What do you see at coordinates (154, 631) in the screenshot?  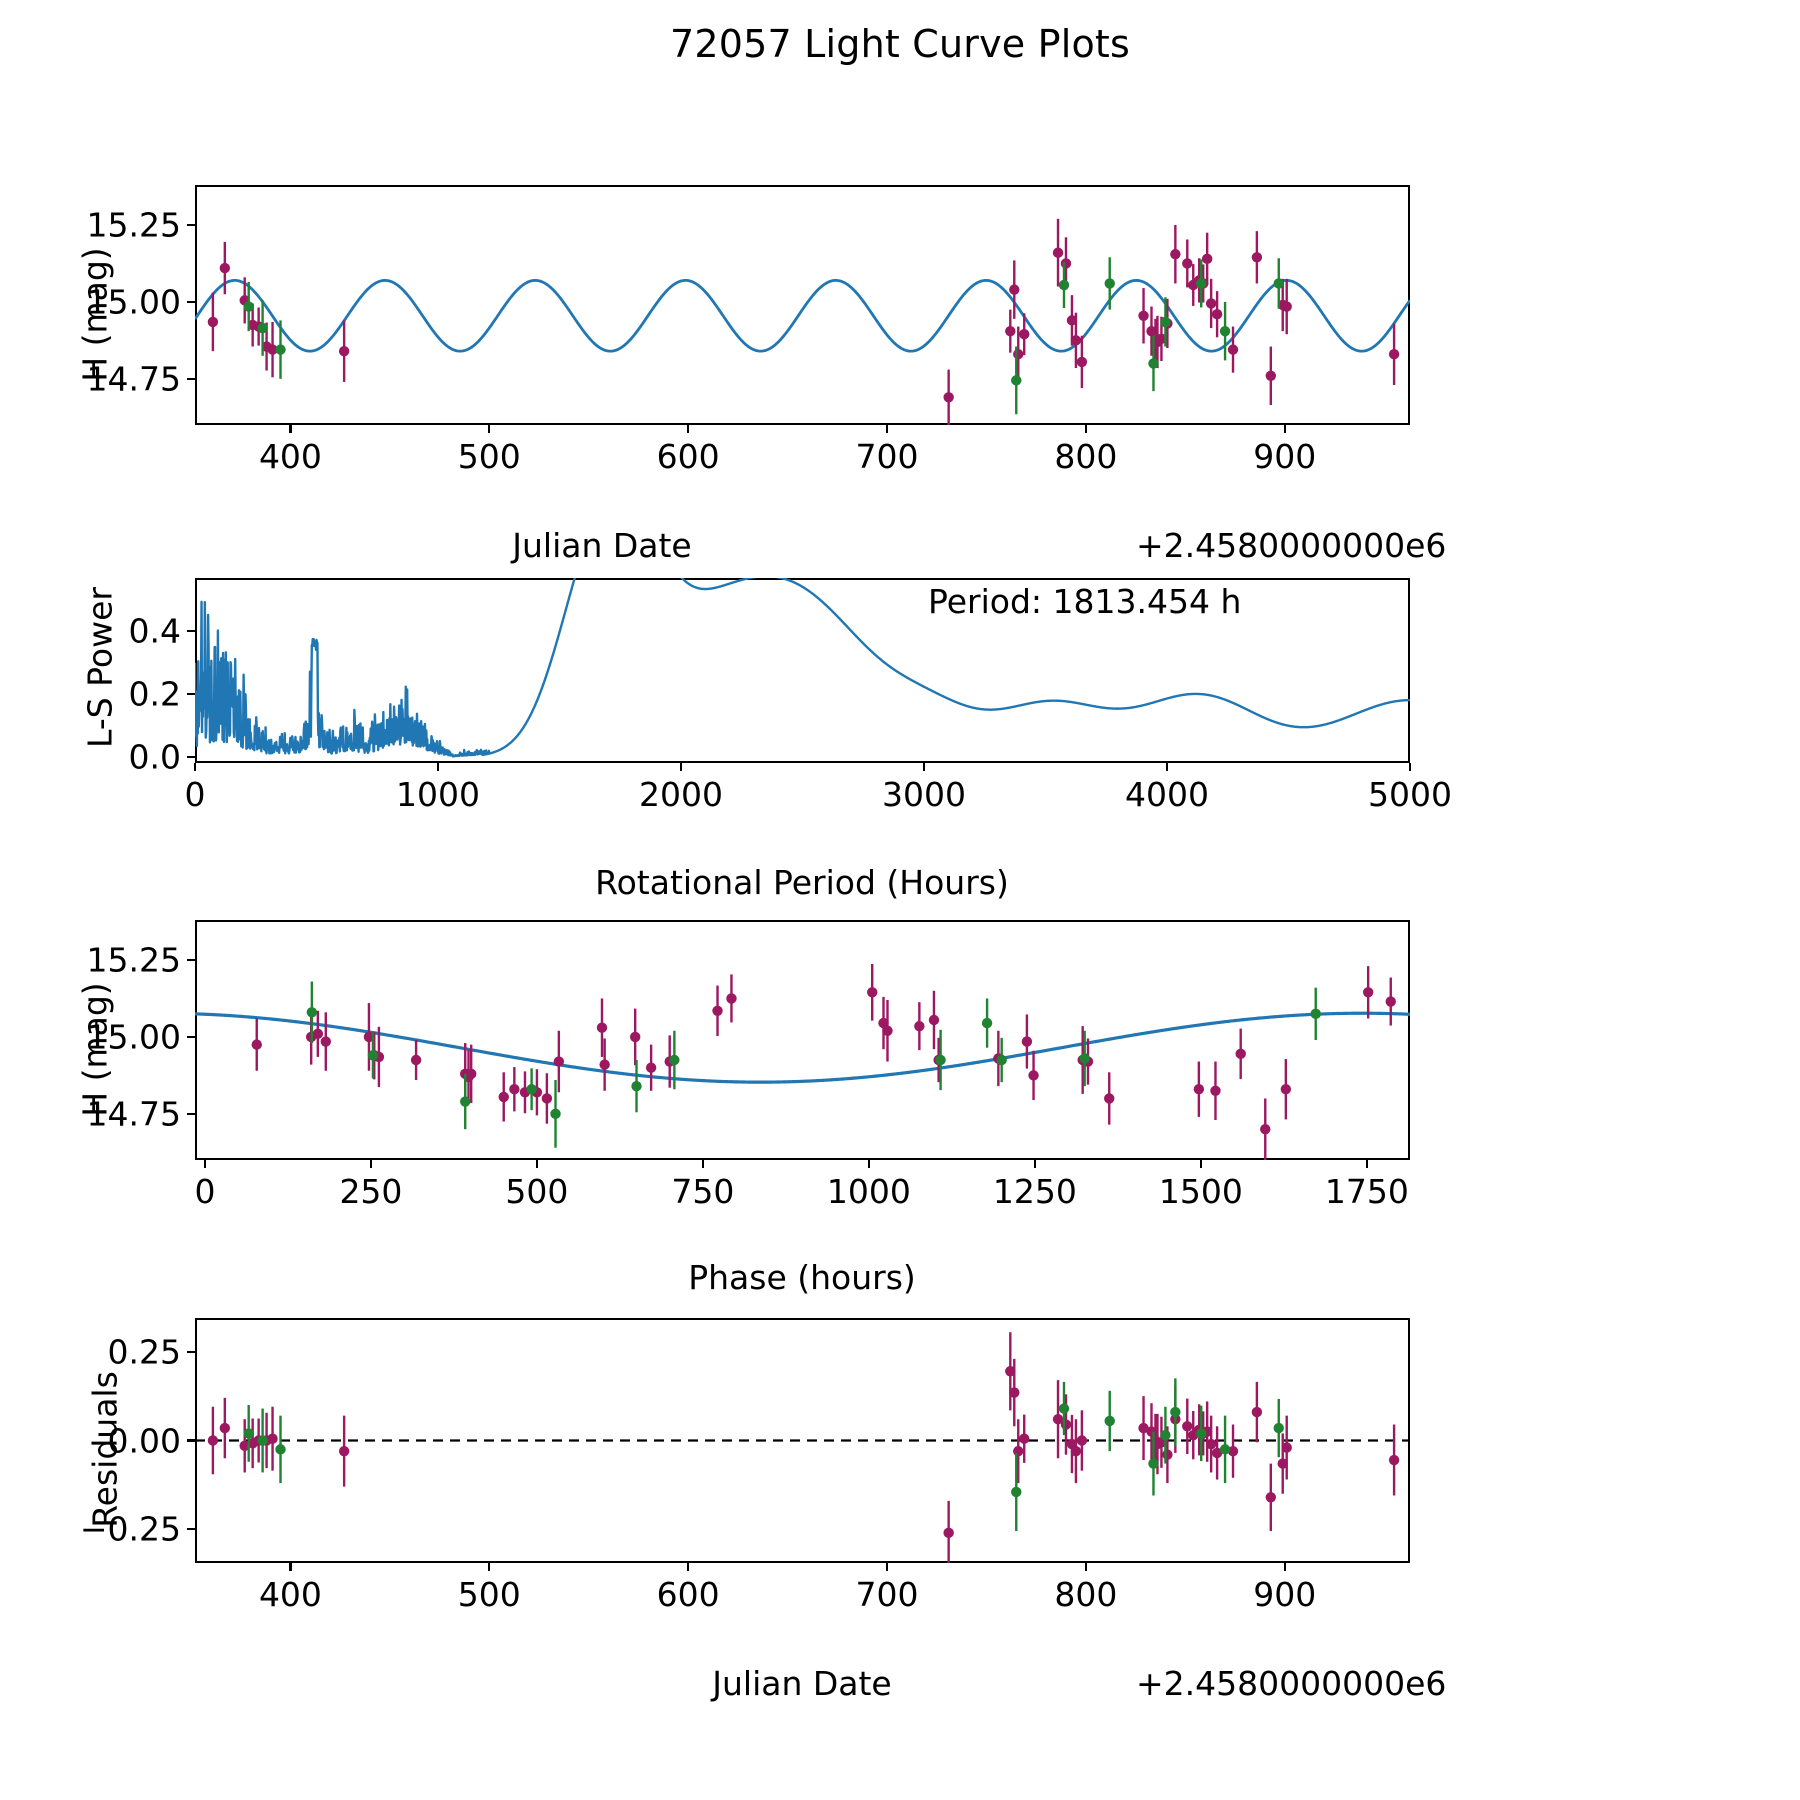 I see `y-tick-label: 0.4` at bounding box center [154, 631].